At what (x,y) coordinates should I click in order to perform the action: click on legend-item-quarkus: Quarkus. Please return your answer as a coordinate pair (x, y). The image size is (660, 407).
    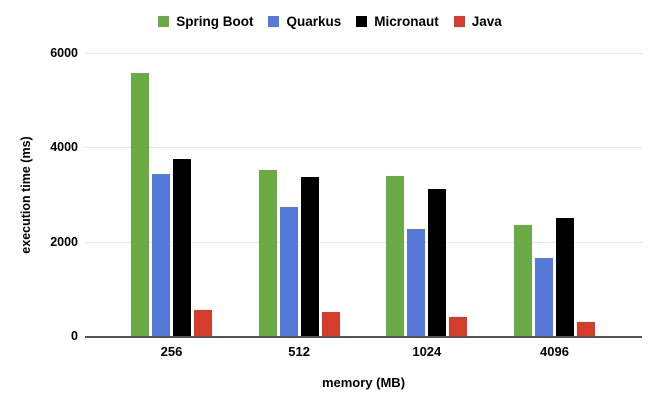
    Looking at the image, I should click on (304, 21).